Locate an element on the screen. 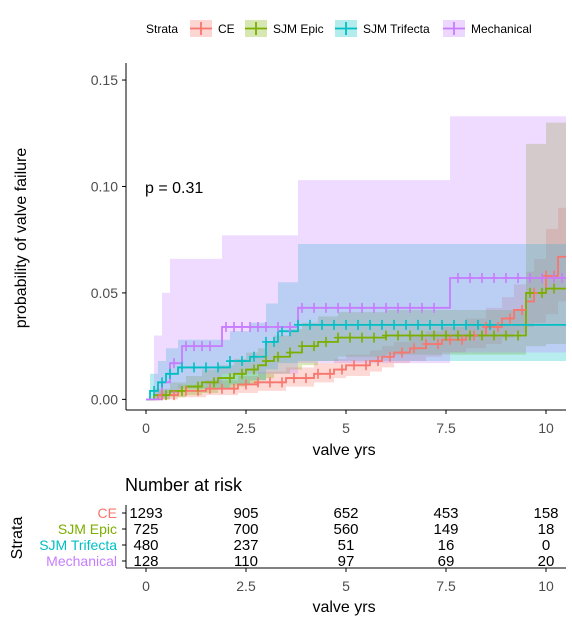  risk-cell-mechanical-1: 110 is located at coordinates (246, 561).